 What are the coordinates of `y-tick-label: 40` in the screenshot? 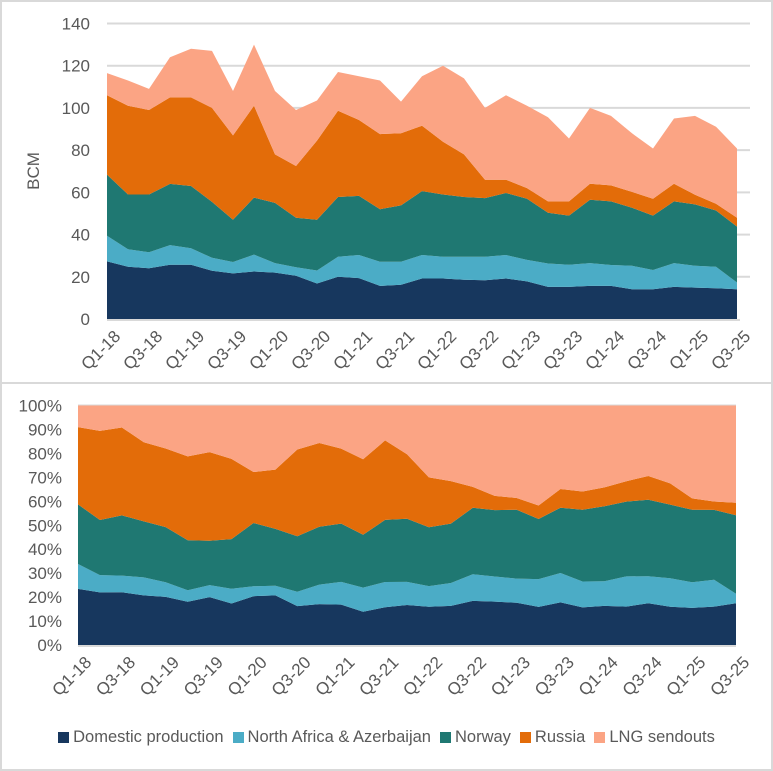 It's located at (80, 235).